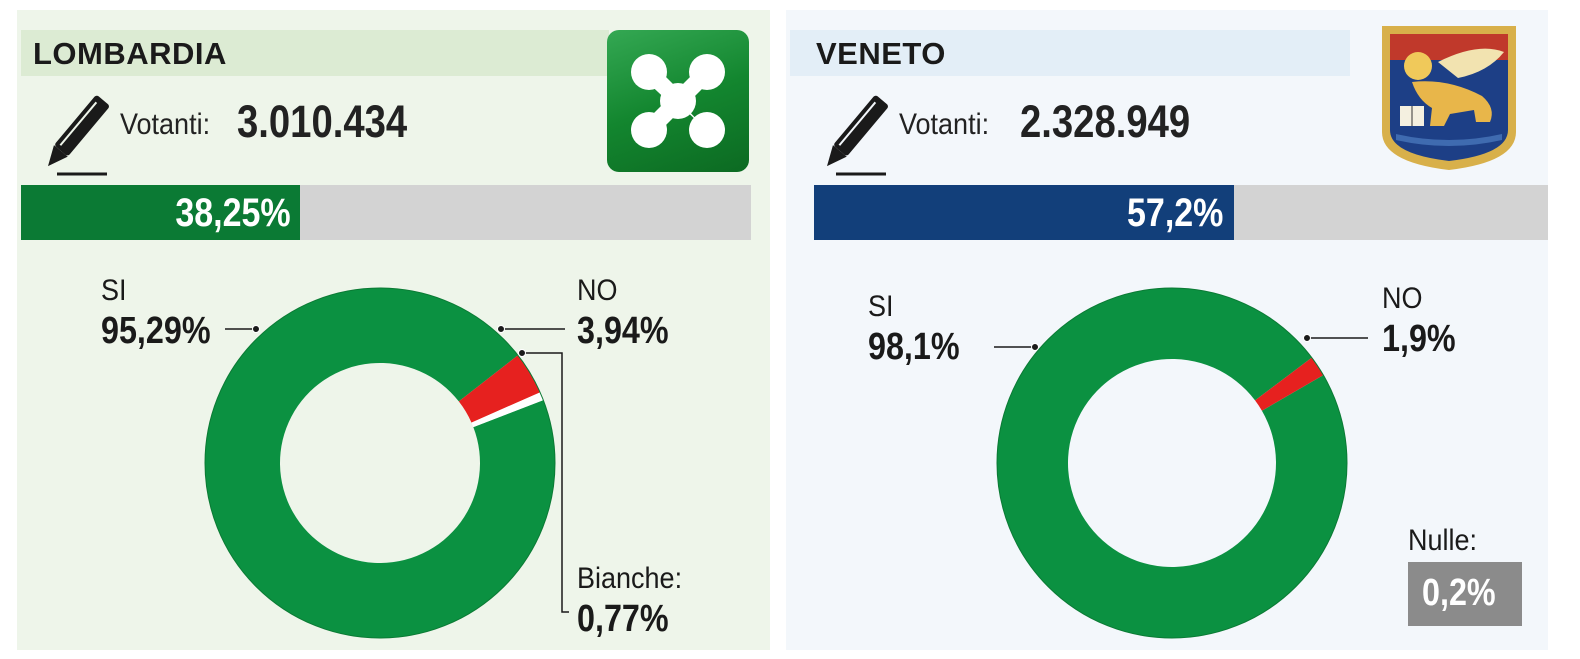 The image size is (1580, 659). Describe the element at coordinates (1419, 339) in the screenshot. I see `label-no-value: 1,9%` at that location.